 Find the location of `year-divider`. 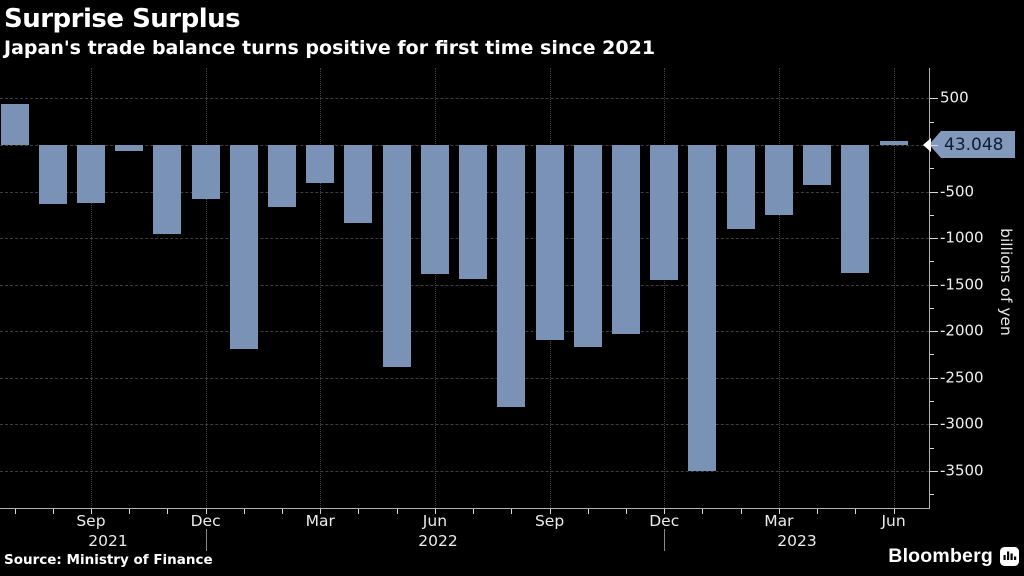

year-divider is located at coordinates (206, 540).